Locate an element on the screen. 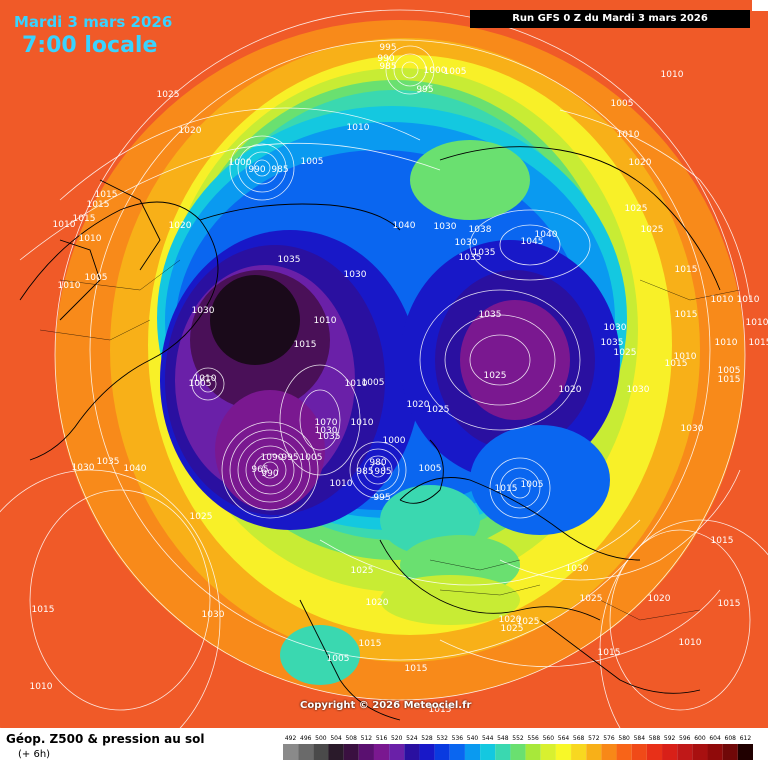 This screenshot has height=768, width=768. legend-value: 548 is located at coordinates (503, 738).